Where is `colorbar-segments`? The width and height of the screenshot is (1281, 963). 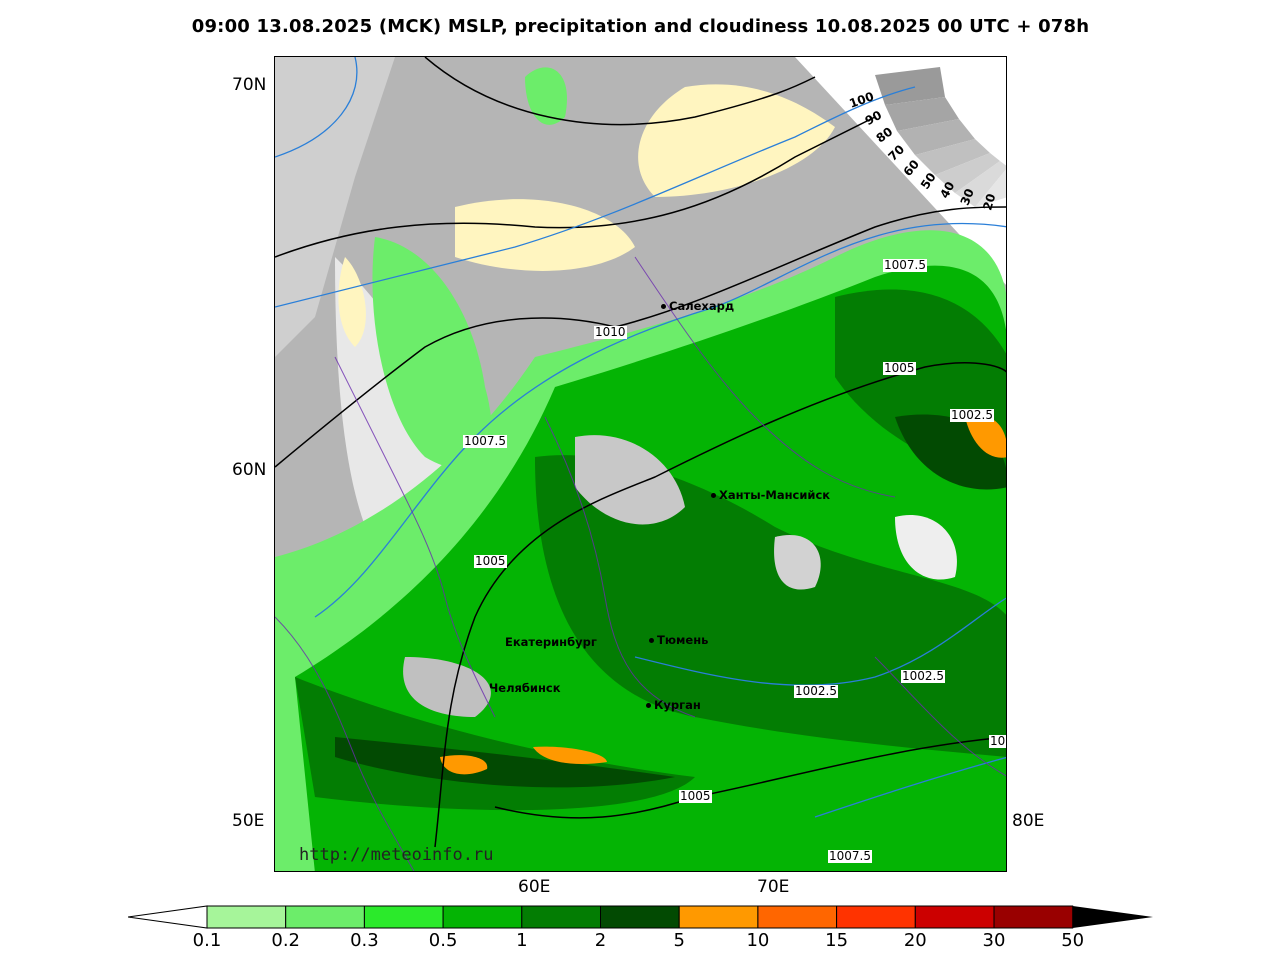
colorbar-segments is located at coordinates (640, 917).